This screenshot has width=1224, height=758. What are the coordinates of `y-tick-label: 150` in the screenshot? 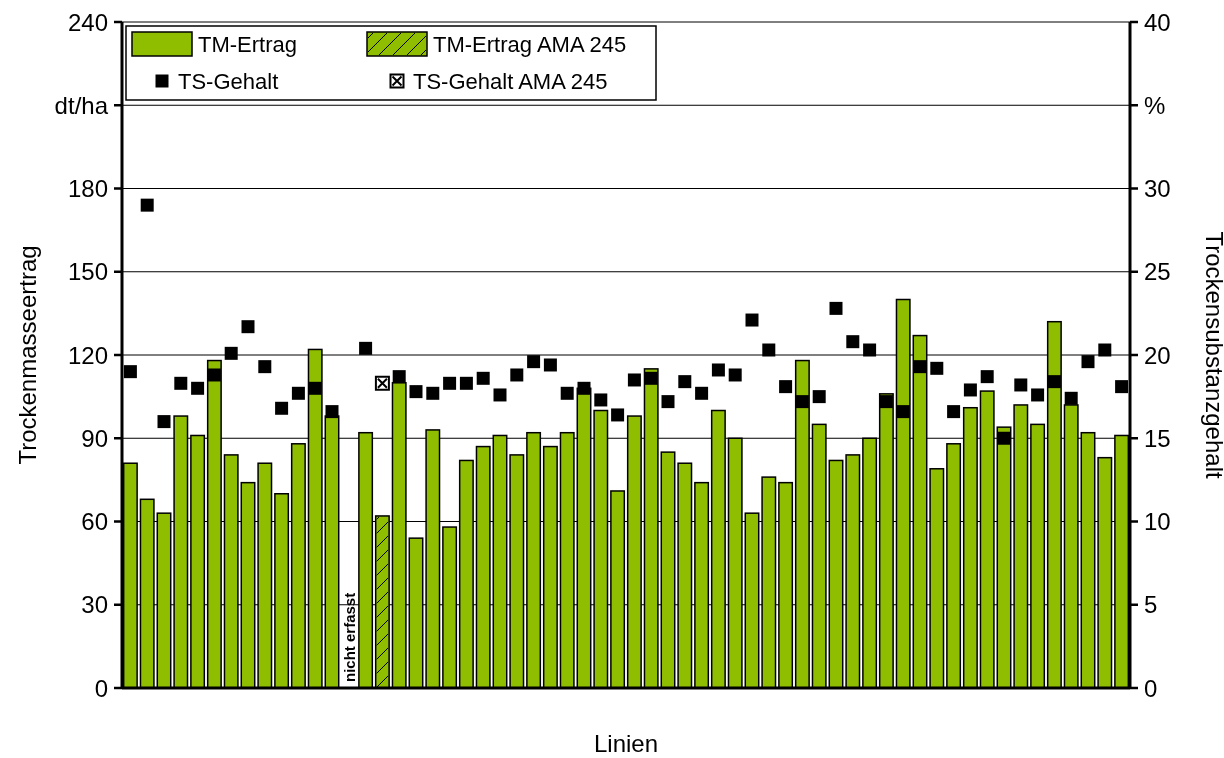 It's located at (87, 272).